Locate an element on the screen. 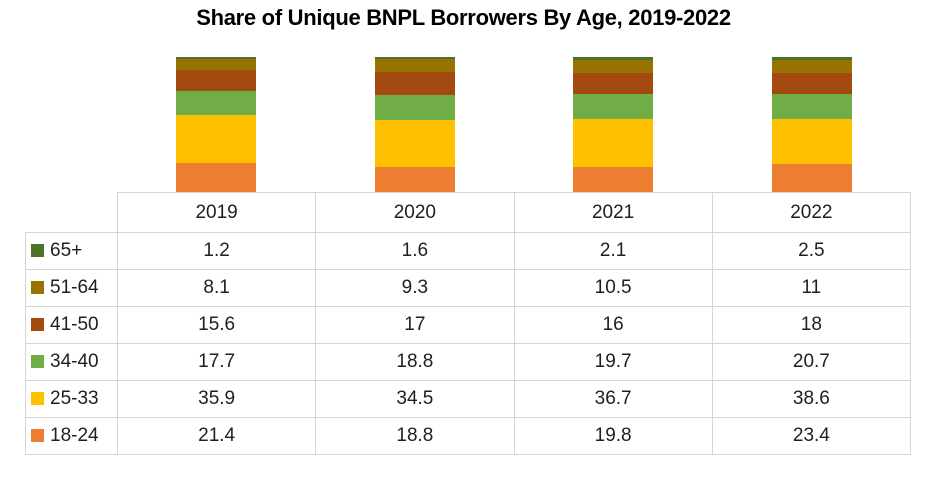 Image resolution: width=927 pixels, height=478 pixels. cell-18-24-2020: 18.8 is located at coordinates (415, 436).